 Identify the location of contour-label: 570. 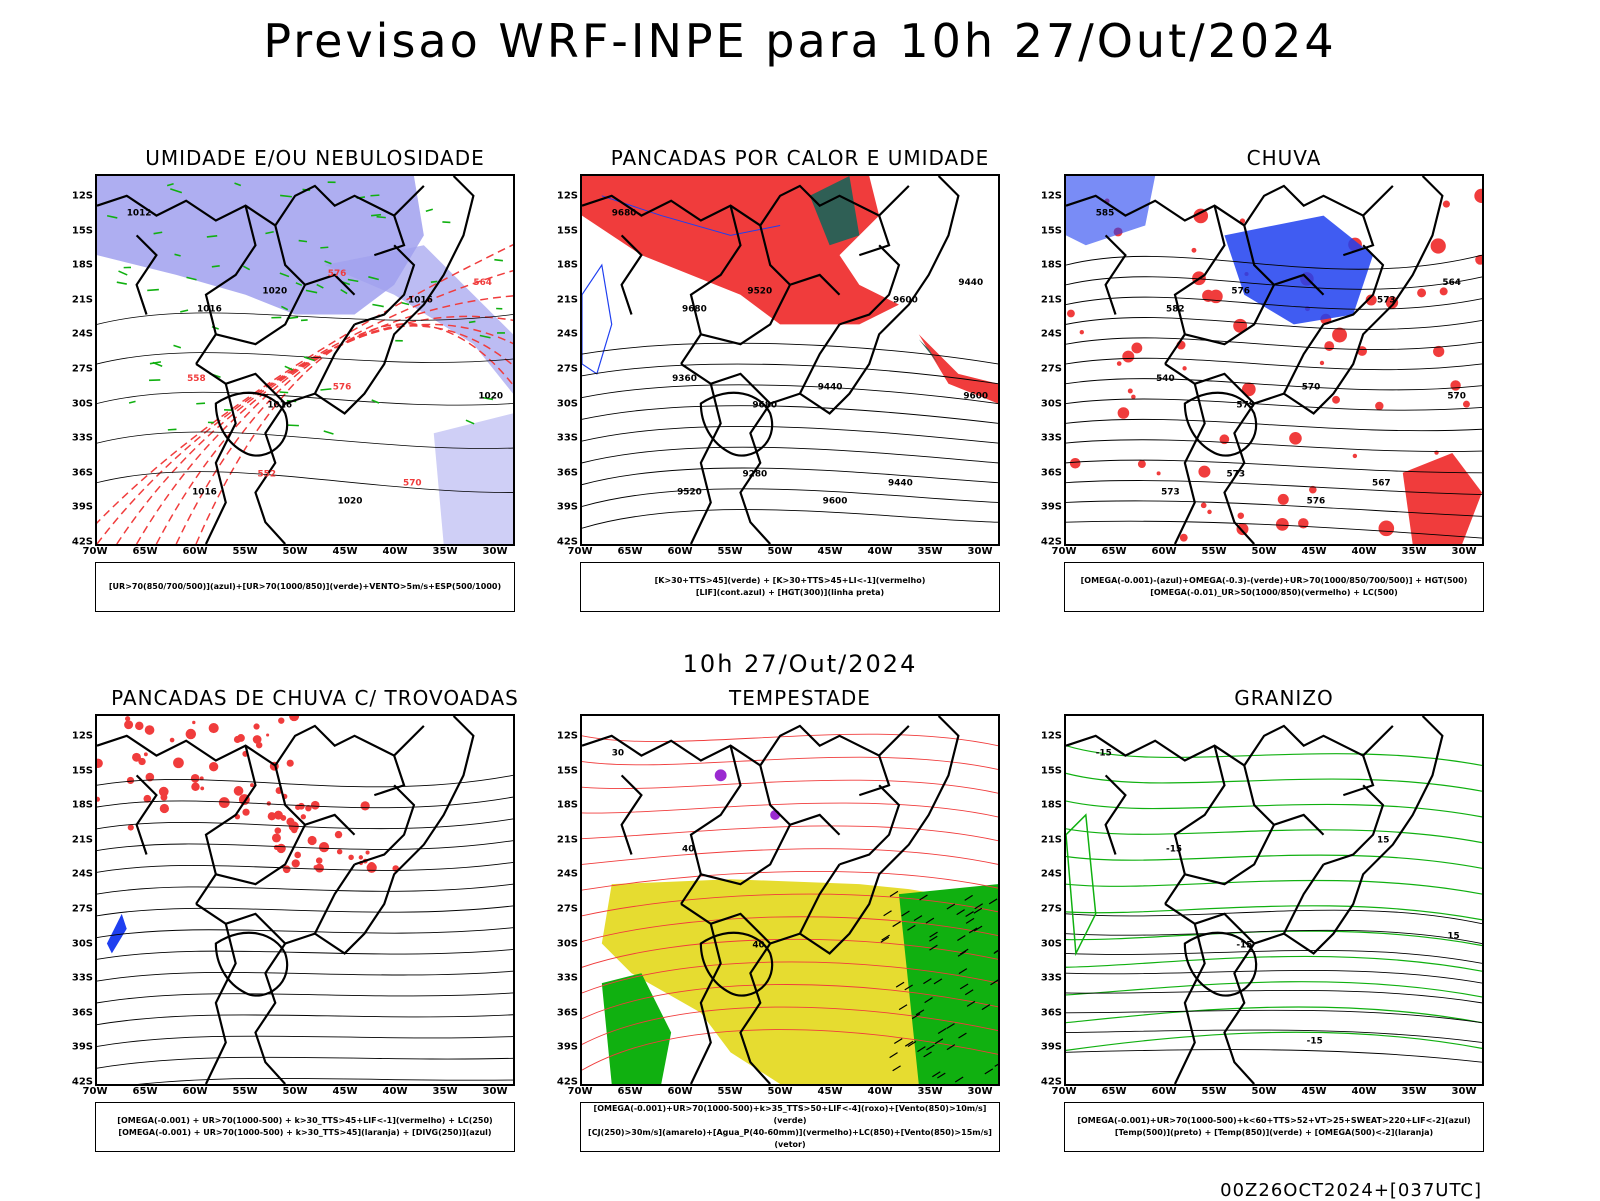
(412, 484).